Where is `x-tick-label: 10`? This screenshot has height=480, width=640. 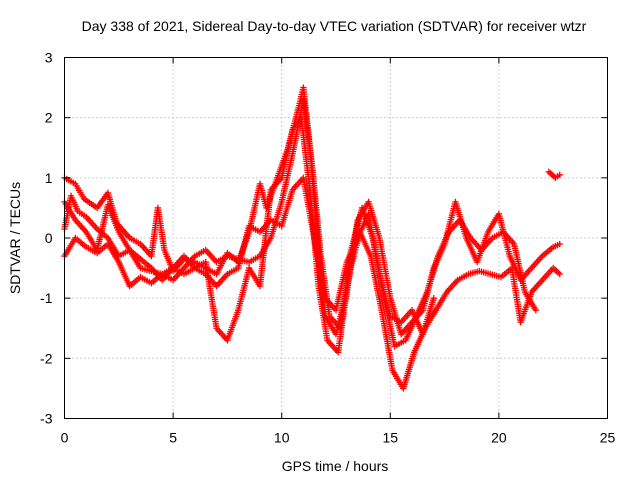 x-tick-label: 10 is located at coordinates (282, 438).